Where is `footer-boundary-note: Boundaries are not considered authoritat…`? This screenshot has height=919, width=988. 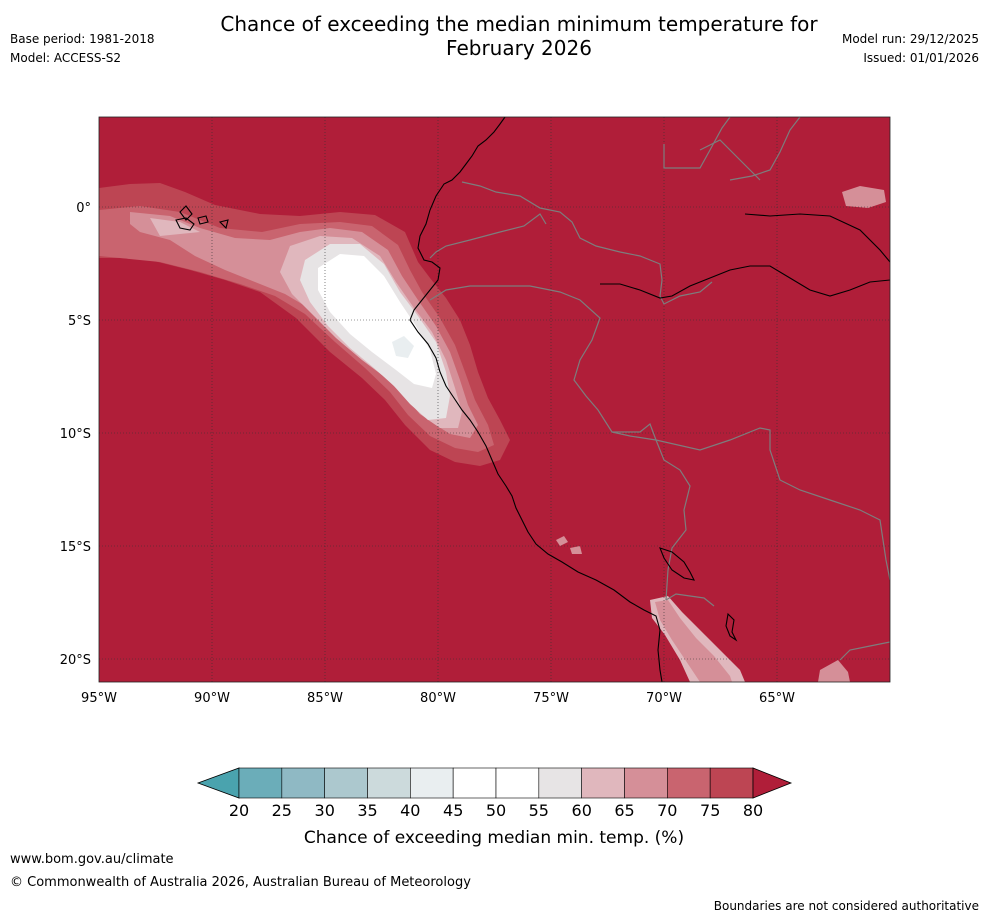
footer-boundary-note: Boundaries are not considered authoritat… is located at coordinates (846, 906).